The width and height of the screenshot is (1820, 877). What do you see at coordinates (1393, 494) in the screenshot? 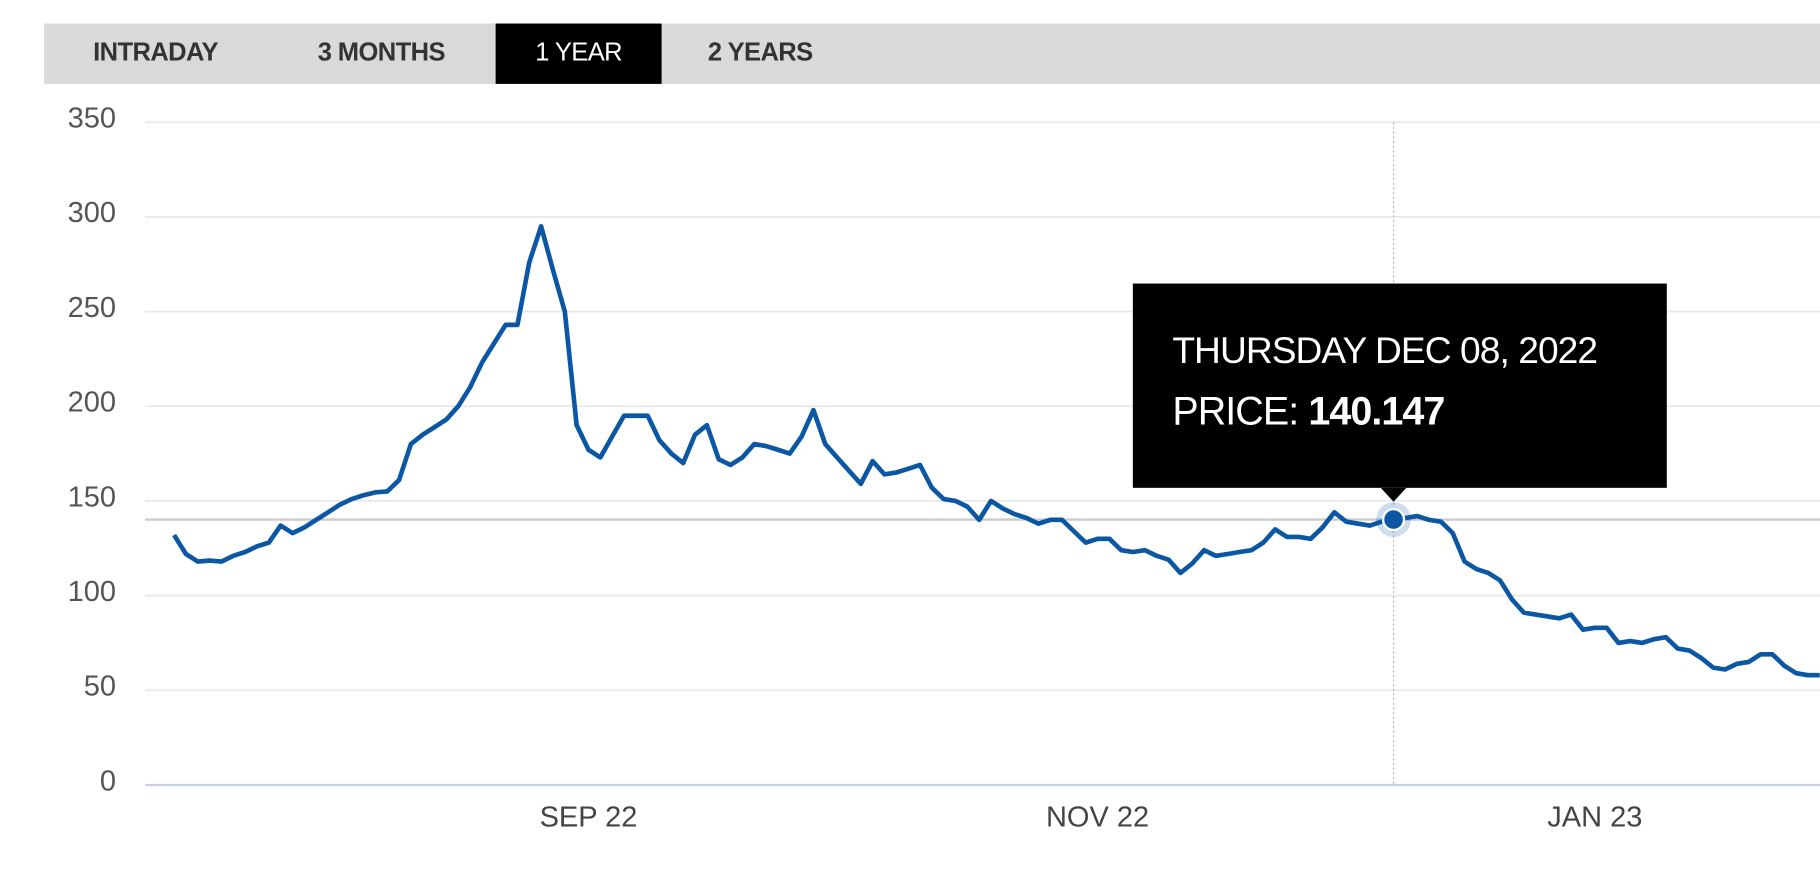
I see `tooltip-pointer` at bounding box center [1393, 494].